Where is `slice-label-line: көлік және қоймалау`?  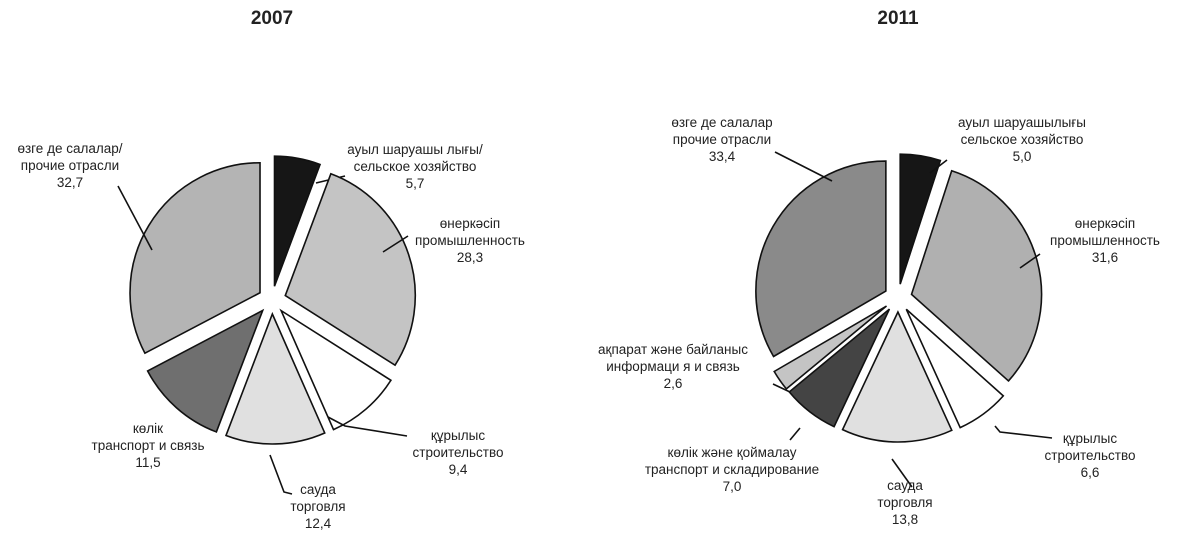 slice-label-line: көлік және қоймалау is located at coordinates (732, 452).